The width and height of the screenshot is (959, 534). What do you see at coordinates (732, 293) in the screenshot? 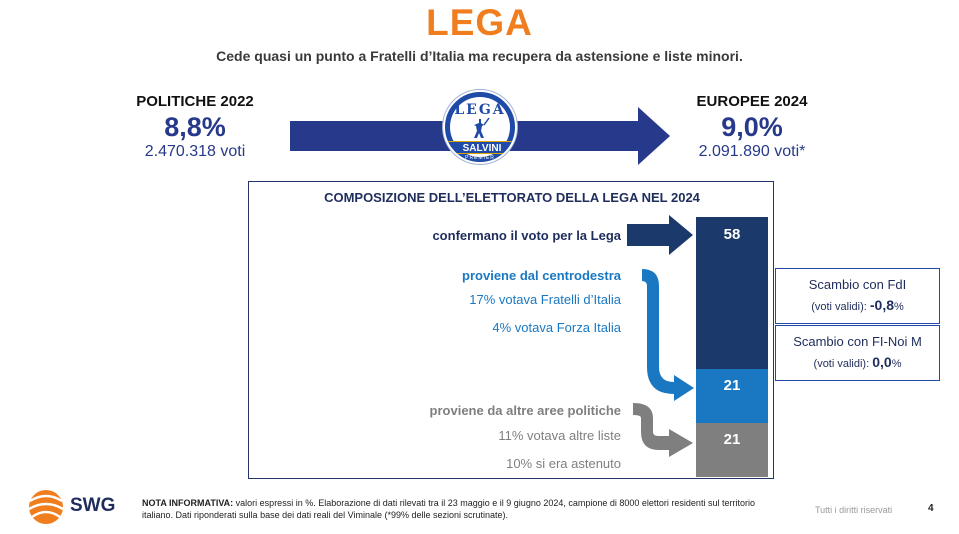
I see `bar-segment-confirm: 58` at bounding box center [732, 293].